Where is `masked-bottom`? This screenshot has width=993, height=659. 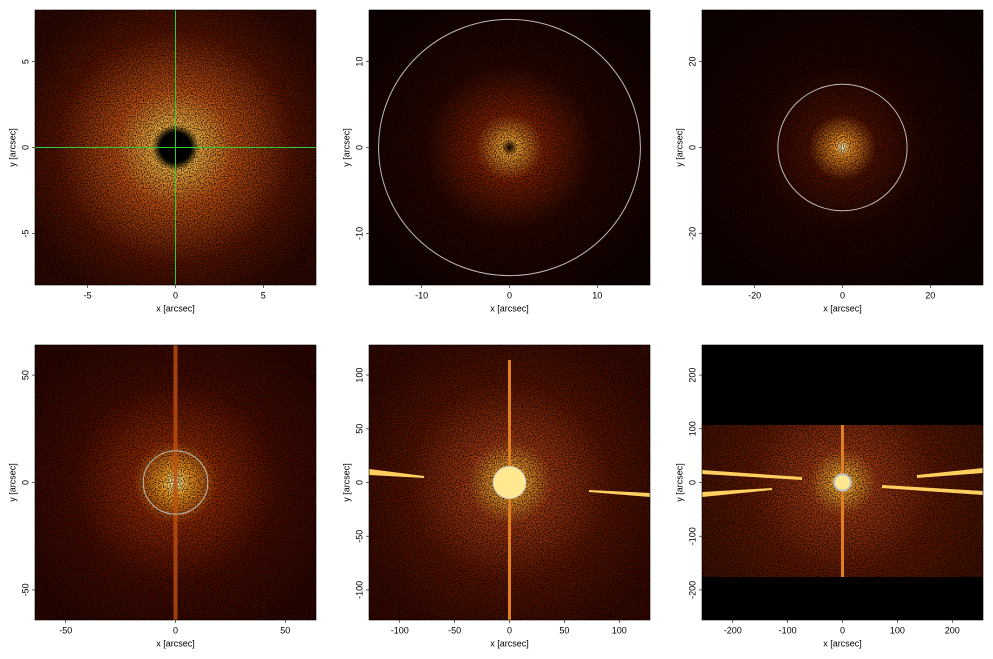
masked-bottom is located at coordinates (842, 598).